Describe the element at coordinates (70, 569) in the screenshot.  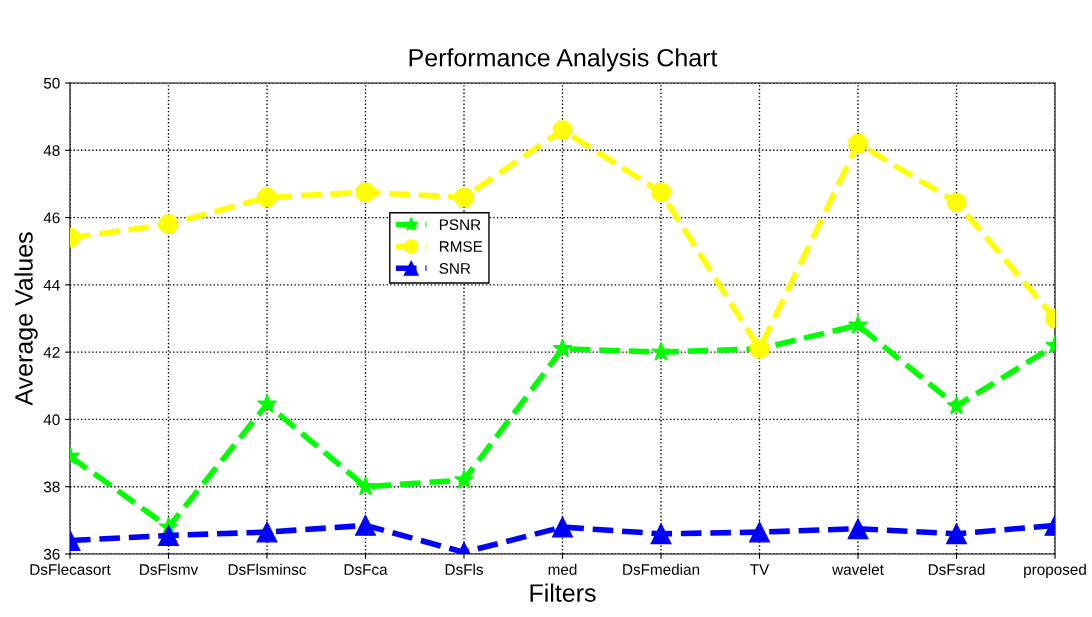
I see `x-tick-label: DsFlecasort` at that location.